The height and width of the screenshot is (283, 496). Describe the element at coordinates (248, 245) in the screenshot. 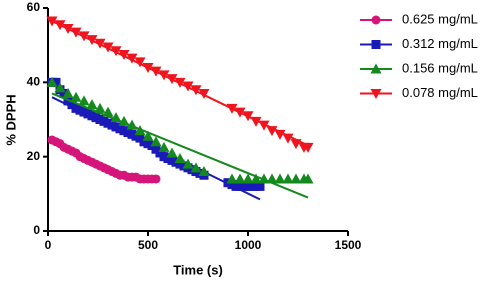

I see `x-tick-label: 1000` at that location.